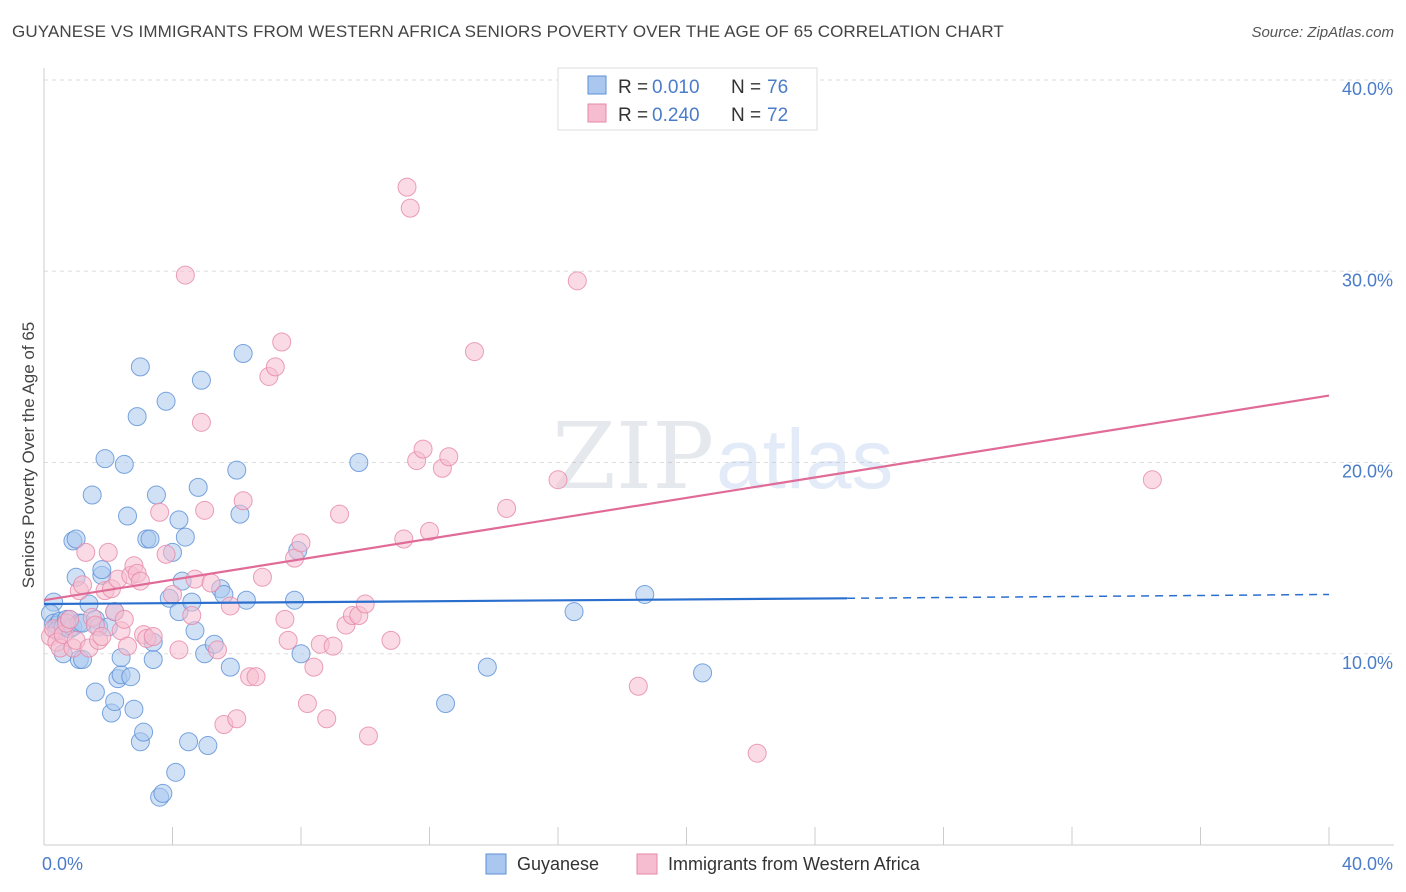 Image resolution: width=1406 pixels, height=892 pixels. Describe the element at coordinates (794, 864) in the screenshot. I see `bottom-legend-label-western-africa: Immigrants from Western Africa` at that location.